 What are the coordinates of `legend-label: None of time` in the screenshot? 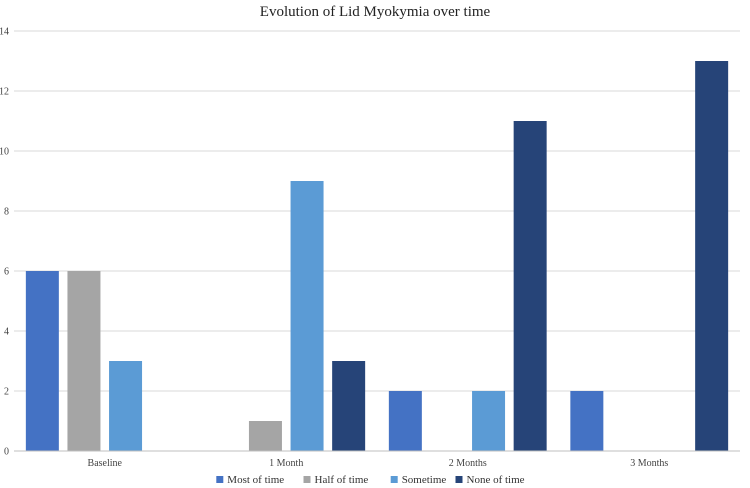 It's located at (496, 480).